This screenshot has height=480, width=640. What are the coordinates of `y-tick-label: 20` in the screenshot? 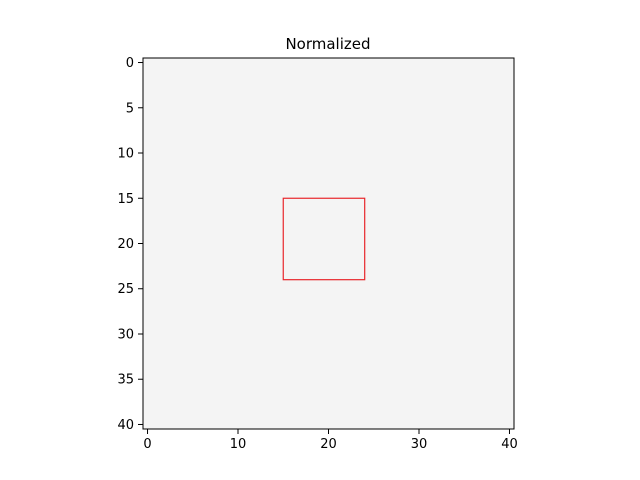 It's located at (125, 244).